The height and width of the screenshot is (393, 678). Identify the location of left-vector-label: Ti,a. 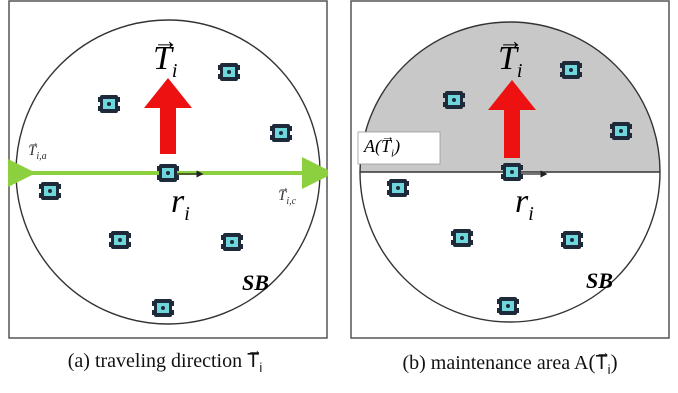
(37, 149).